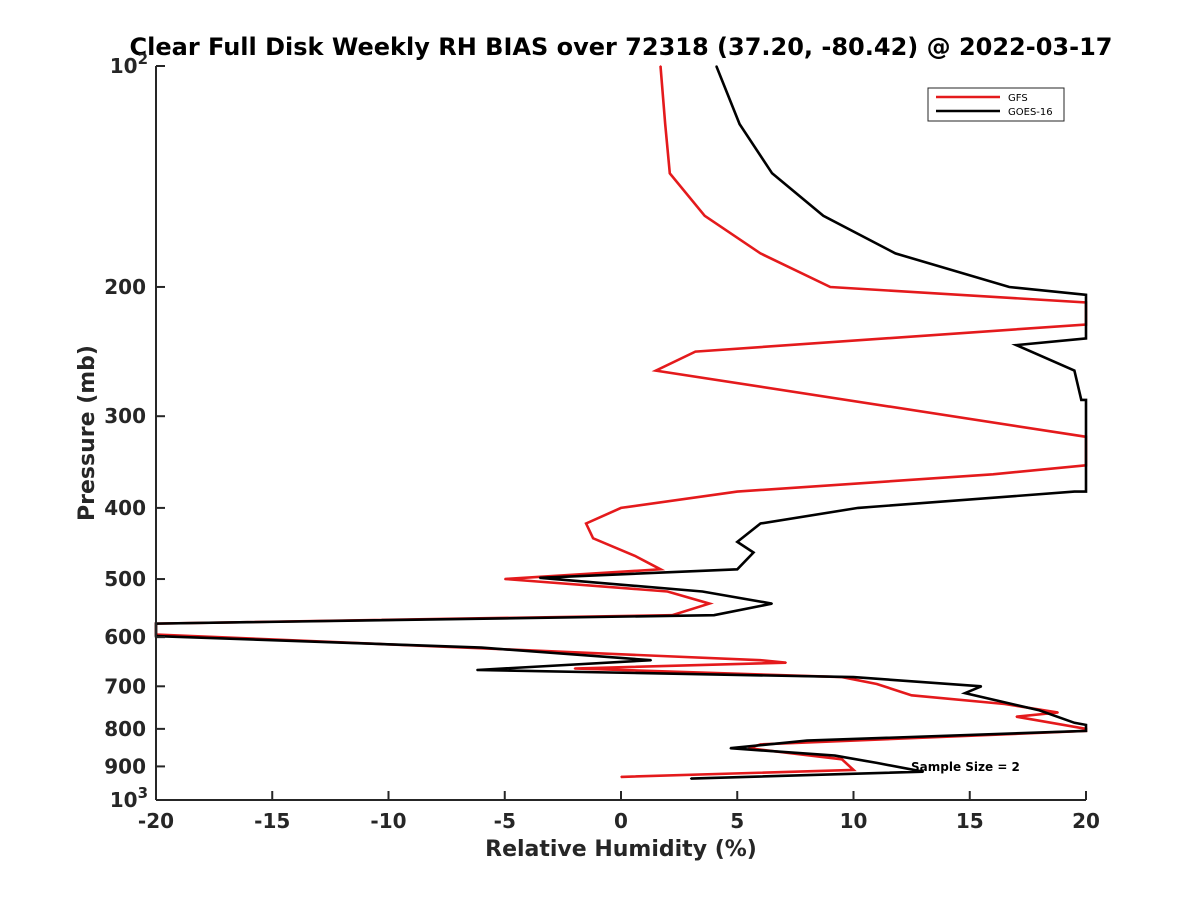 This screenshot has width=1200, height=900. Describe the element at coordinates (621, 849) in the screenshot. I see `x-axis-label: Relative Humidity (%)` at that location.